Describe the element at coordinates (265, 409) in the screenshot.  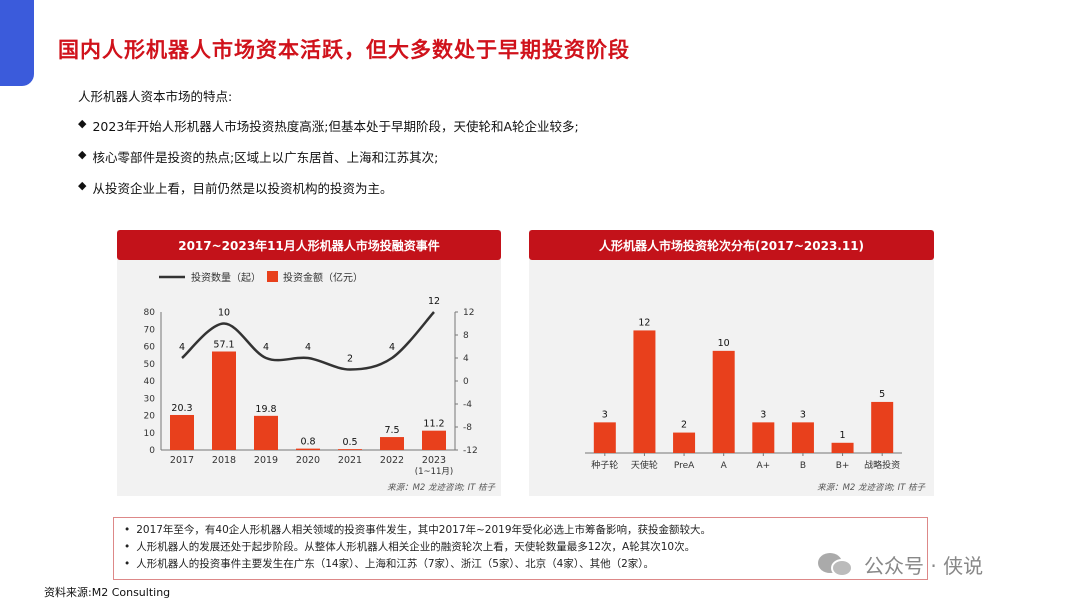
I see `bar-data-label: 19.8` at that location.